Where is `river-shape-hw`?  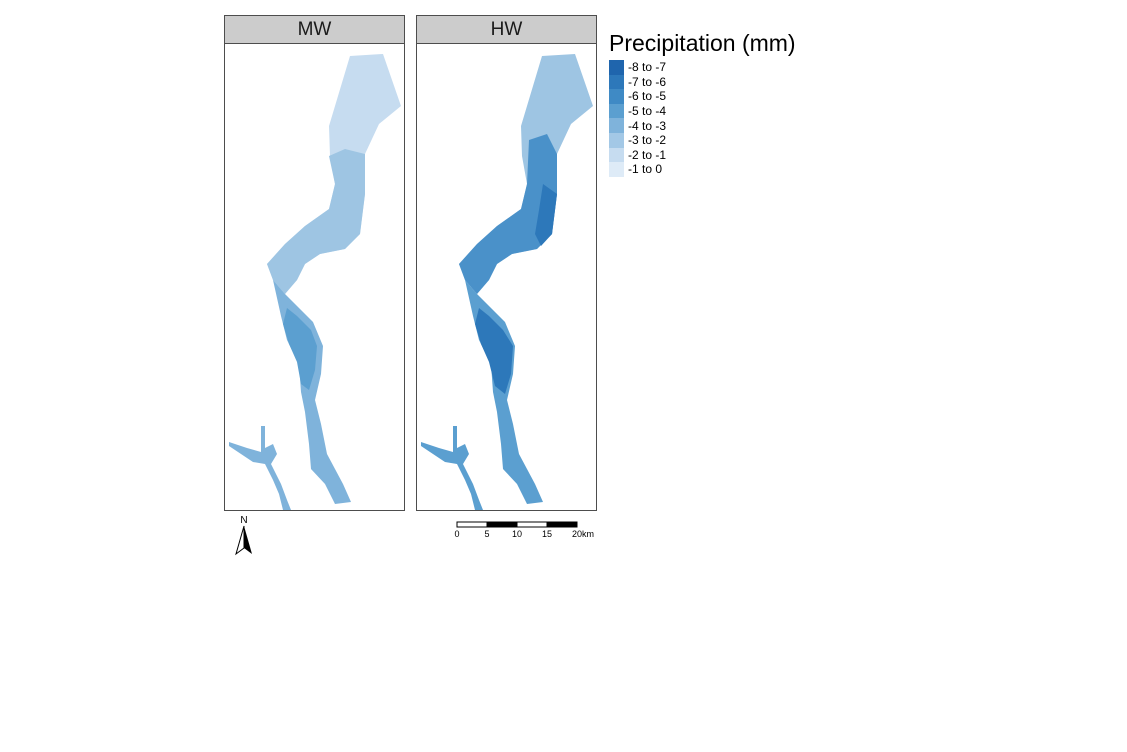
river-shape-hw is located at coordinates (507, 282).